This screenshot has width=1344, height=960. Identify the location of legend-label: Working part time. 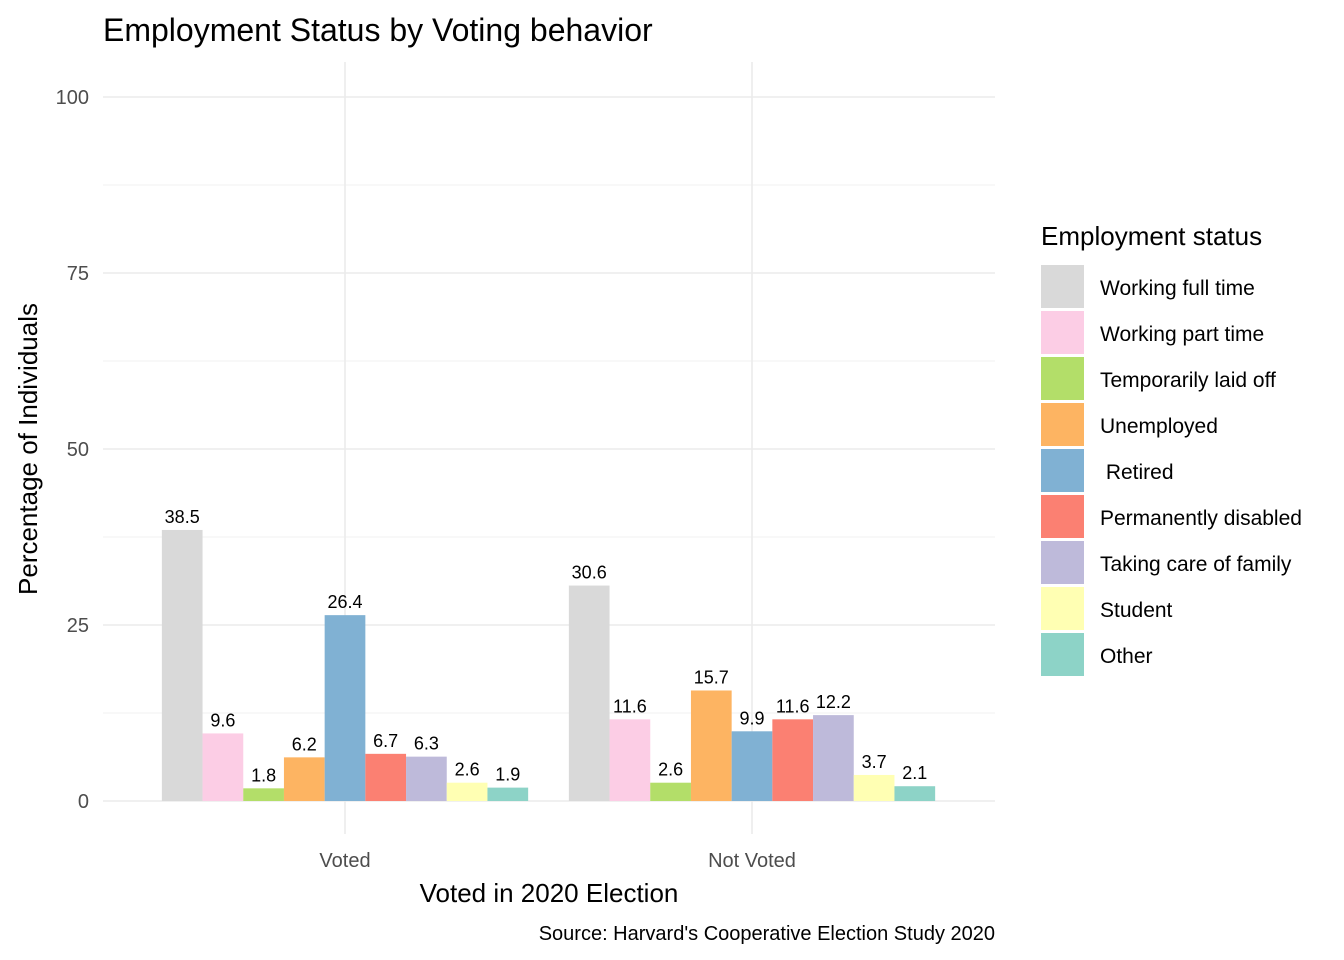
(1182, 334).